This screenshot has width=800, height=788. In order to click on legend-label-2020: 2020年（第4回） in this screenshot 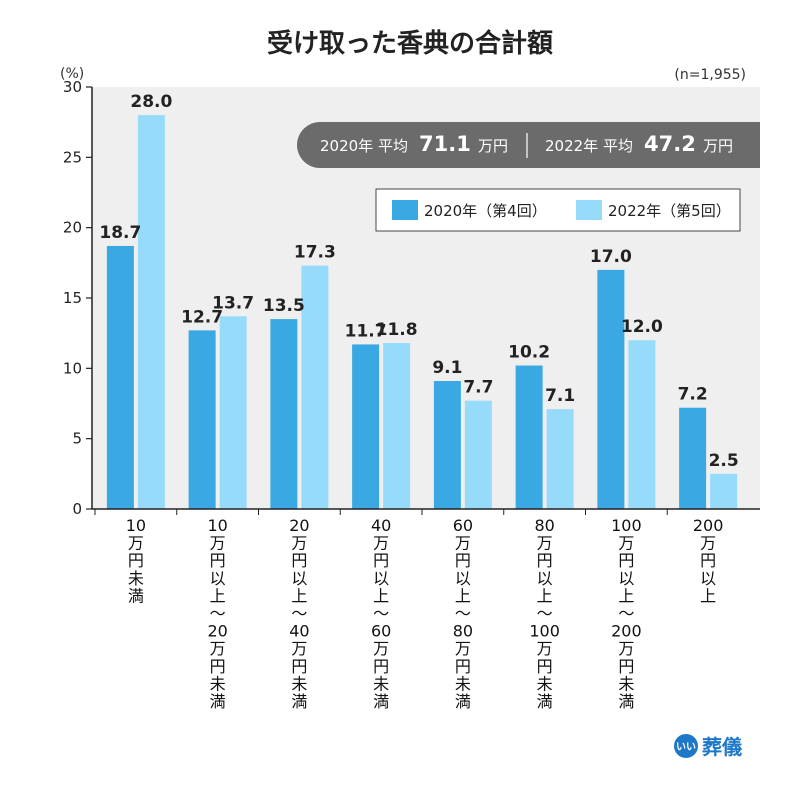, I will do `click(485, 211)`.